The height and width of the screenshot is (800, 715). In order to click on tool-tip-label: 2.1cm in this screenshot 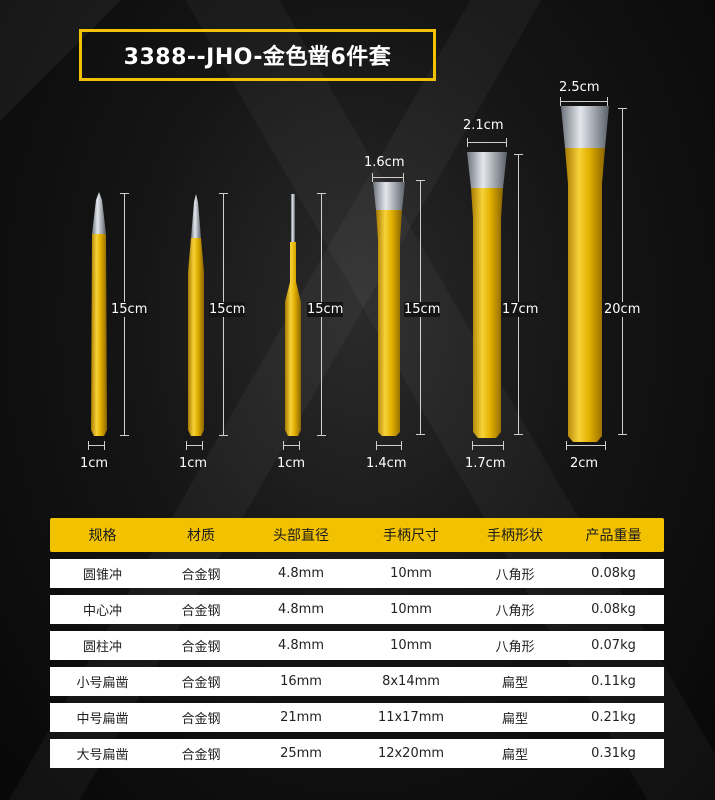, I will do `click(483, 125)`.